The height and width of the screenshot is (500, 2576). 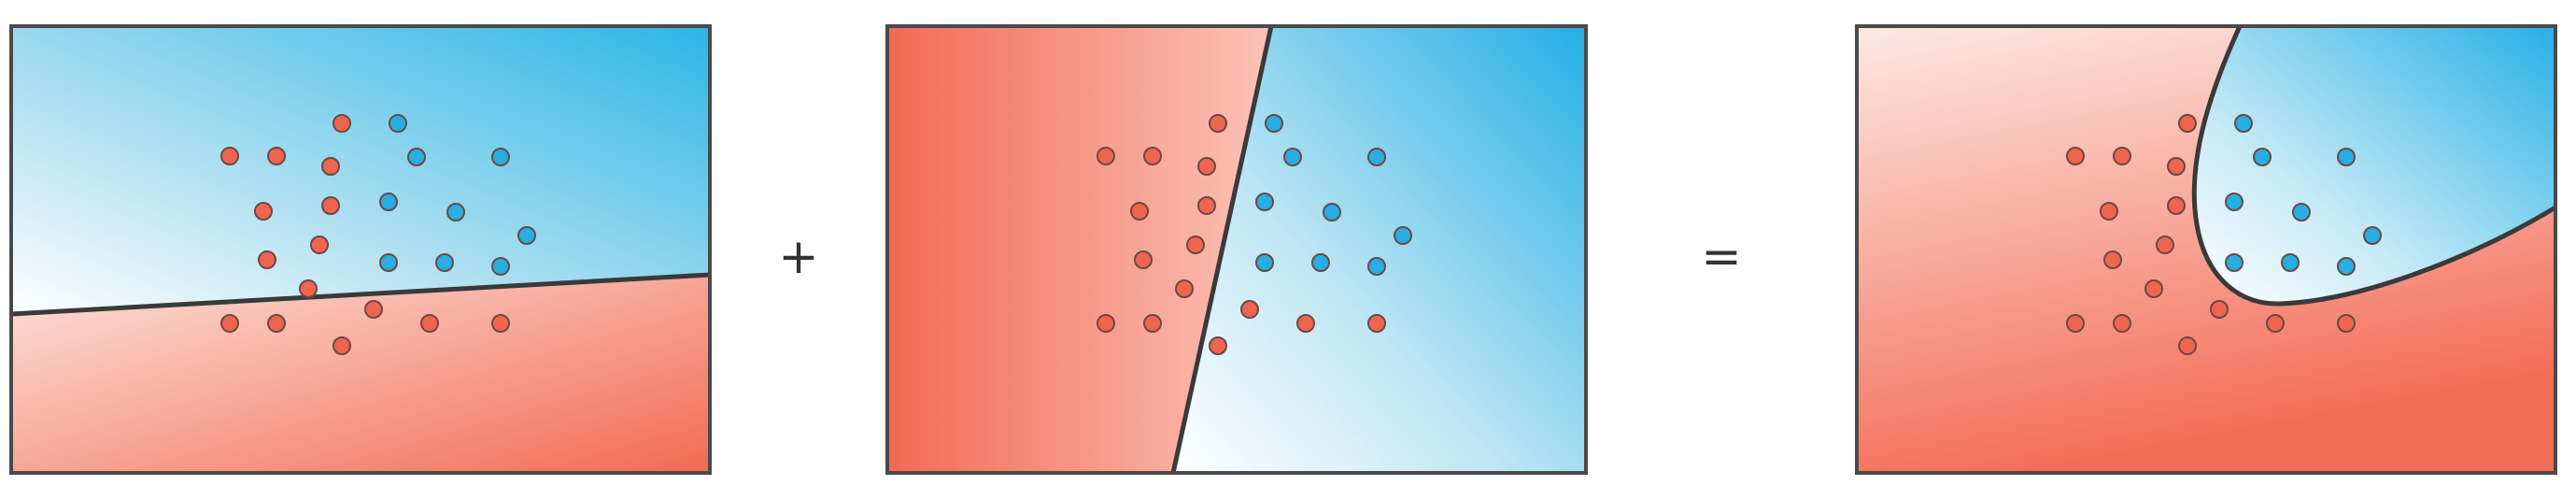 I want to click on plus-operator: +, so click(x=798, y=257).